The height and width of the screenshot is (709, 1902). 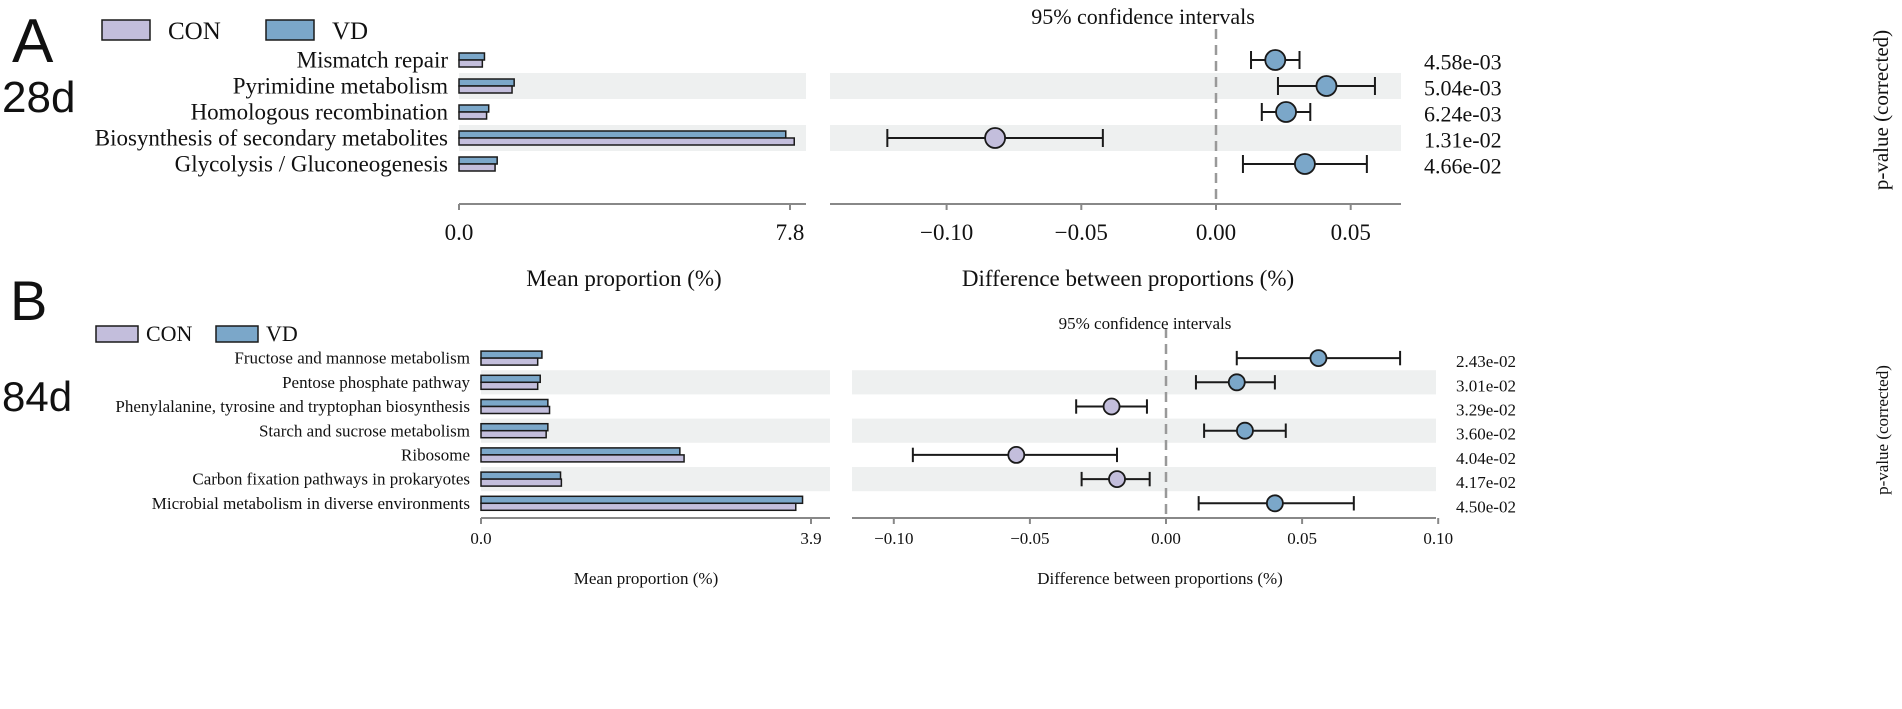 I want to click on p-value-a: 4.58e-03, so click(x=1463, y=62).